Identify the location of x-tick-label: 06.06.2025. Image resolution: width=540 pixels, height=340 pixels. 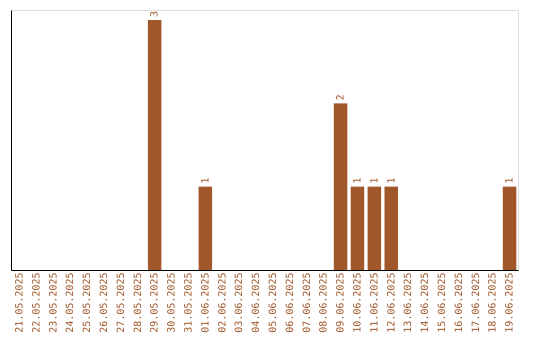
(290, 302).